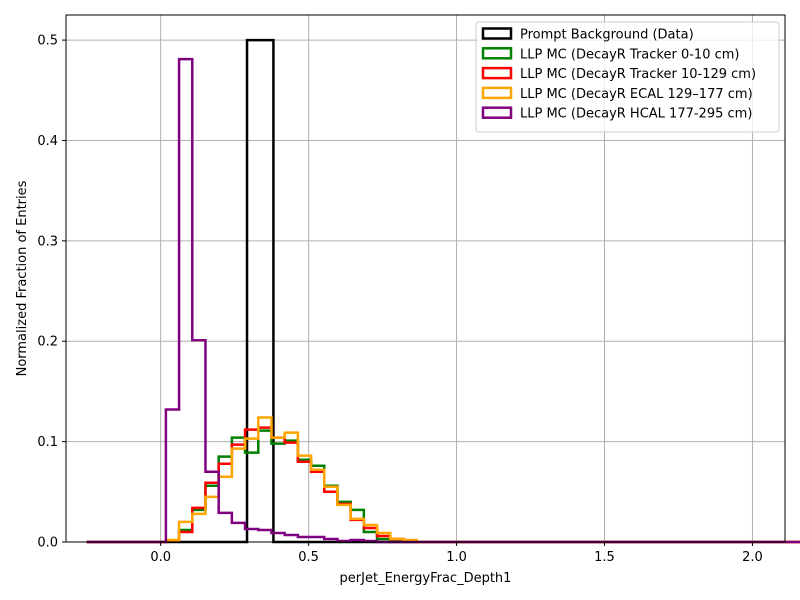 The width and height of the screenshot is (800, 600). Describe the element at coordinates (47, 241) in the screenshot. I see `y-tick-label: 0.3` at that location.